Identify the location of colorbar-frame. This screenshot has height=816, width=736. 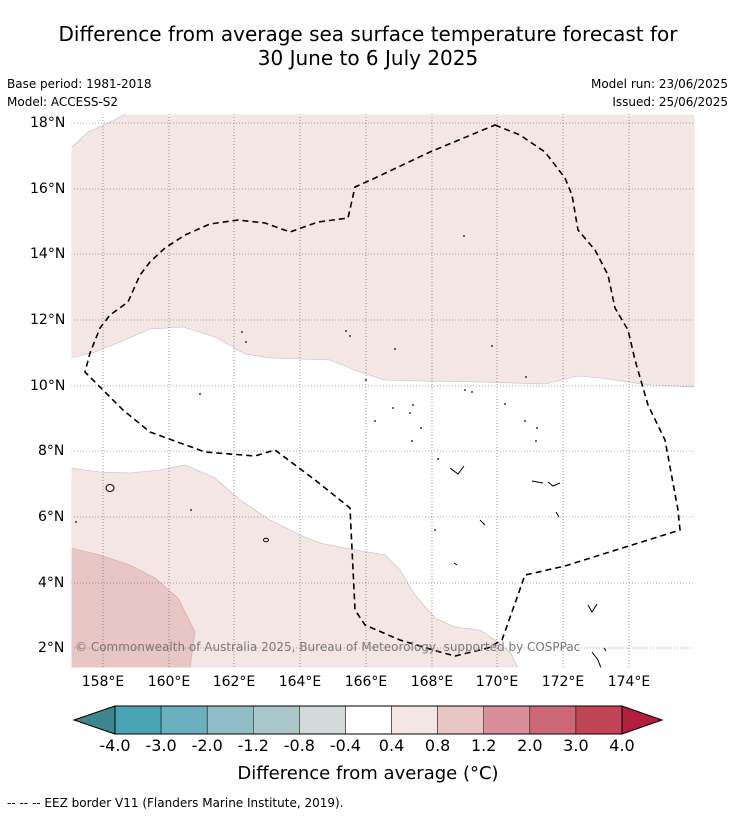
(368, 720).